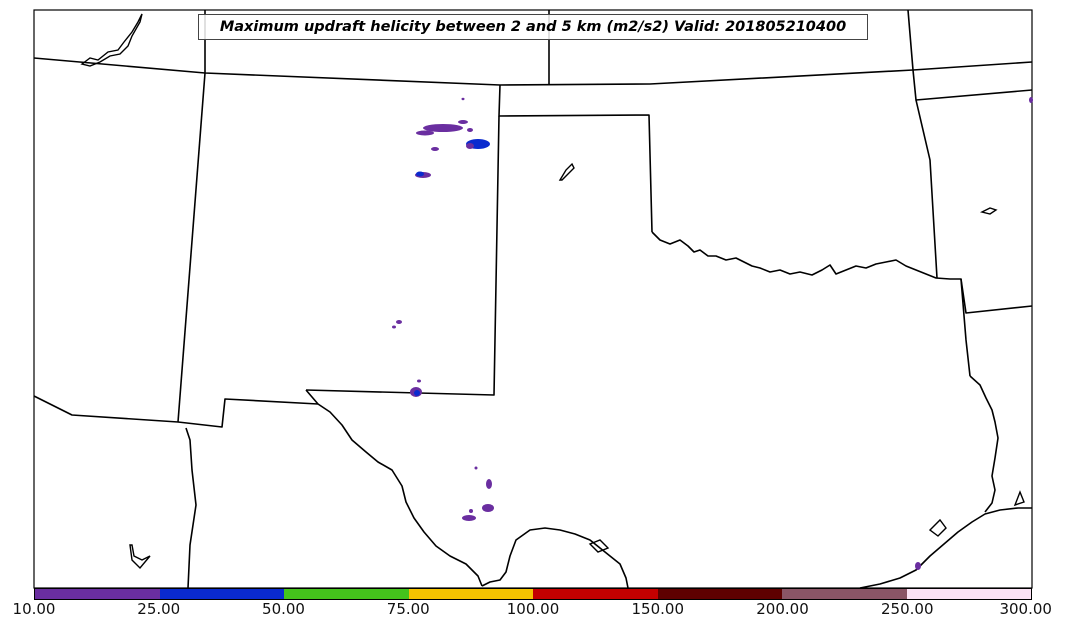  What do you see at coordinates (658, 609) in the screenshot?
I see `colorbar-tick-label: 150.00` at bounding box center [658, 609].